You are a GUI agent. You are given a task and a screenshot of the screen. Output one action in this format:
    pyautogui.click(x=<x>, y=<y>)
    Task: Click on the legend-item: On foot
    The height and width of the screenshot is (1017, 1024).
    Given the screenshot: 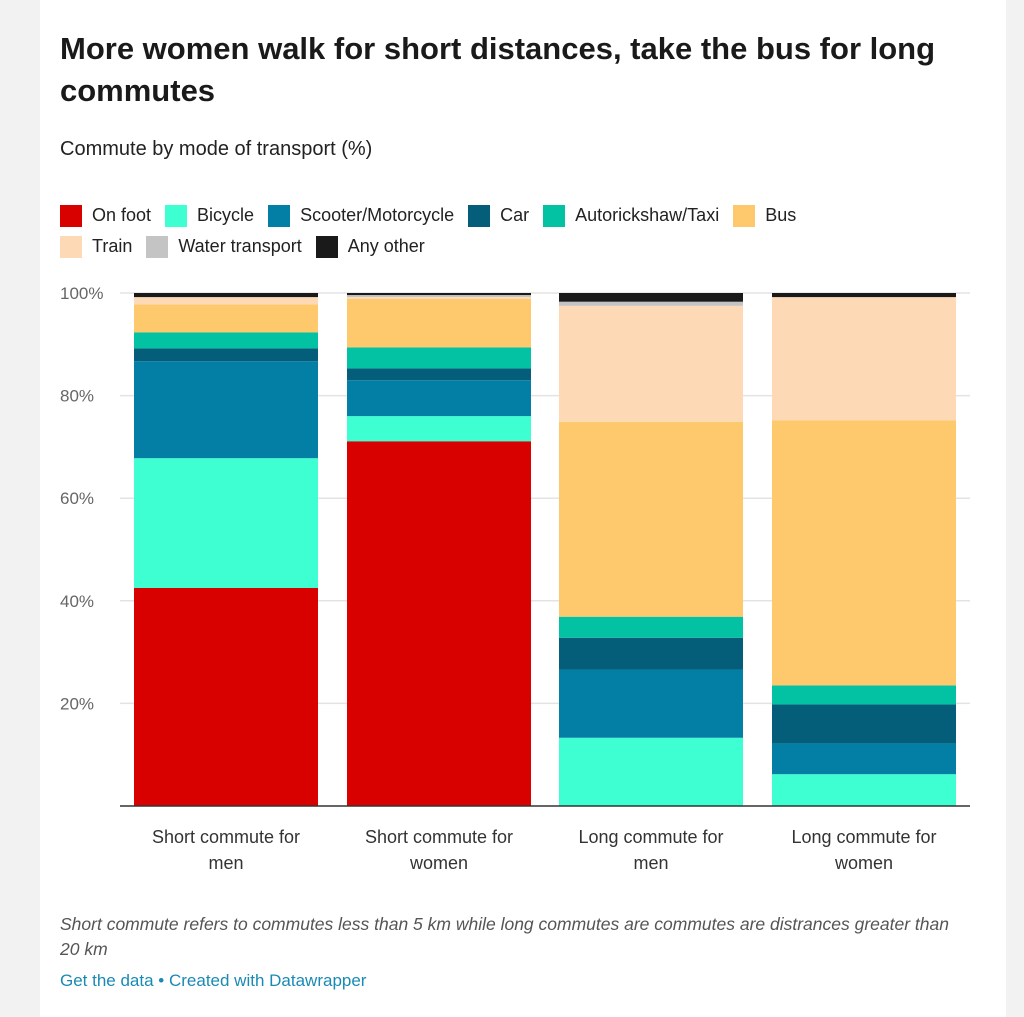 What is the action you would take?
    pyautogui.click(x=106, y=215)
    